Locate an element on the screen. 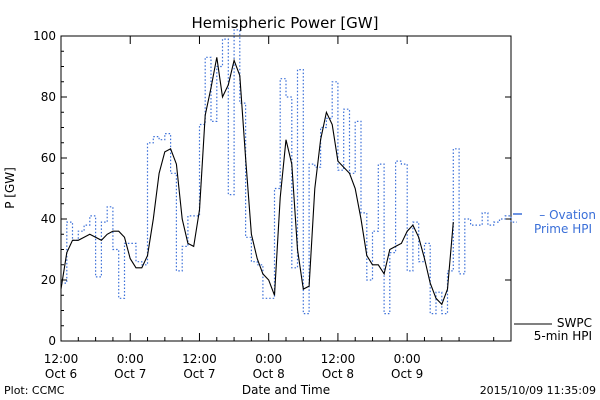 The image size is (600, 400). x-tick-label-date: Oct 6 is located at coordinates (61, 374).